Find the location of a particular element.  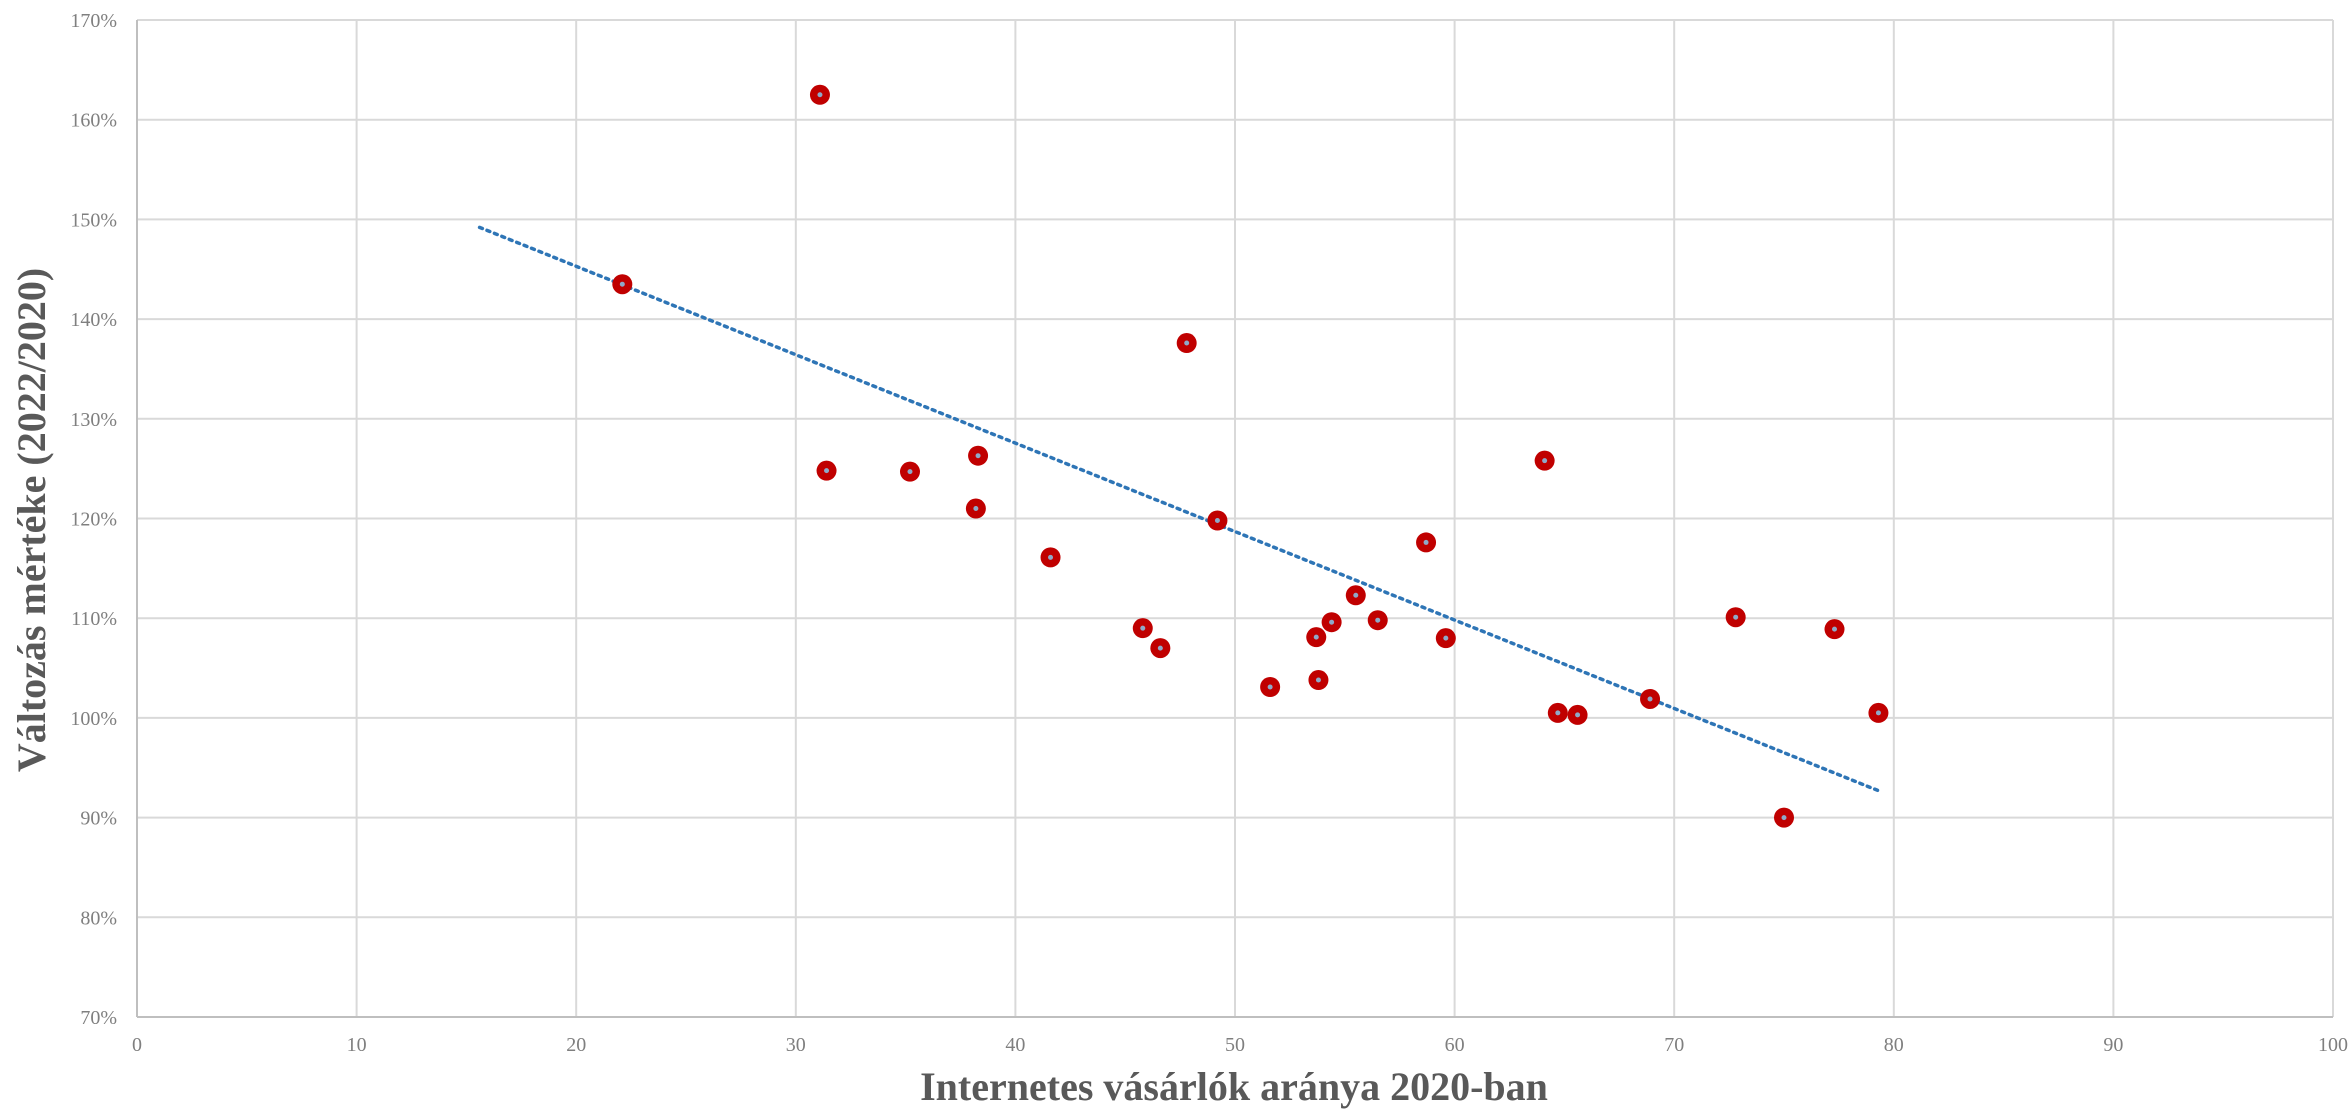

x-tick-label: 20 is located at coordinates (576, 1045).